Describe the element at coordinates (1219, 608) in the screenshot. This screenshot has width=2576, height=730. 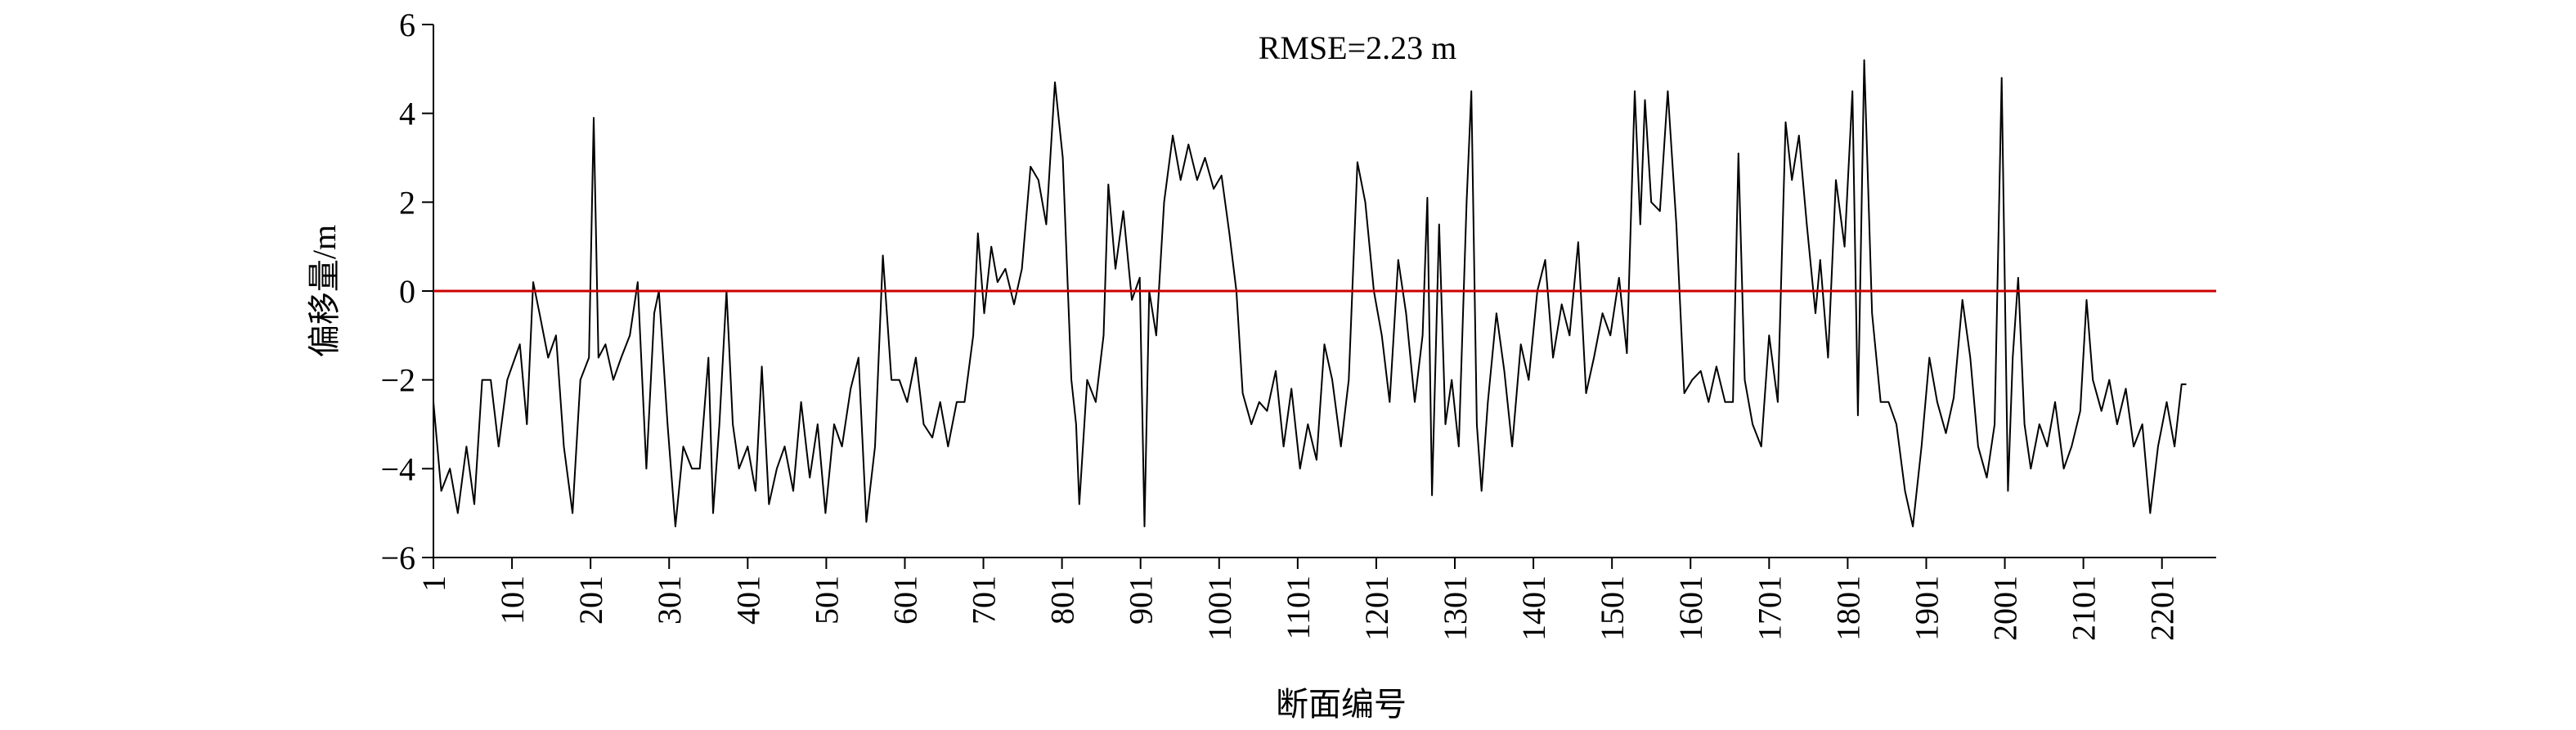
I see `x-tick-label: 1001` at that location.